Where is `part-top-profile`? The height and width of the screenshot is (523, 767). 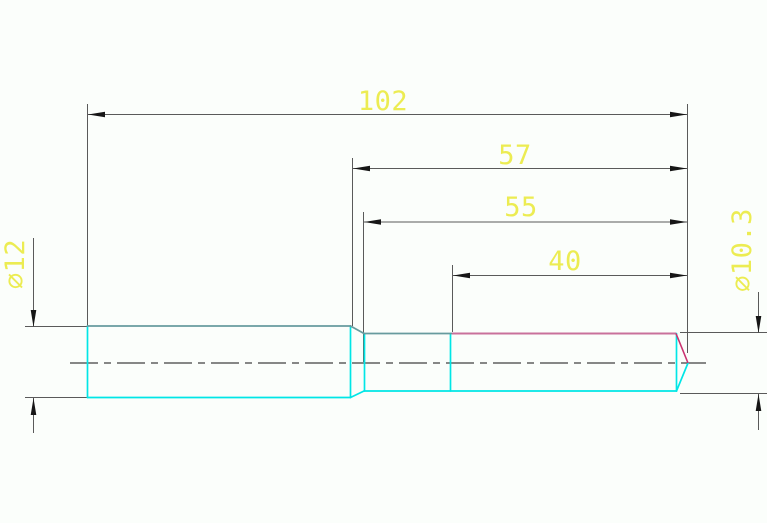
part-top-profile is located at coordinates (269, 330).